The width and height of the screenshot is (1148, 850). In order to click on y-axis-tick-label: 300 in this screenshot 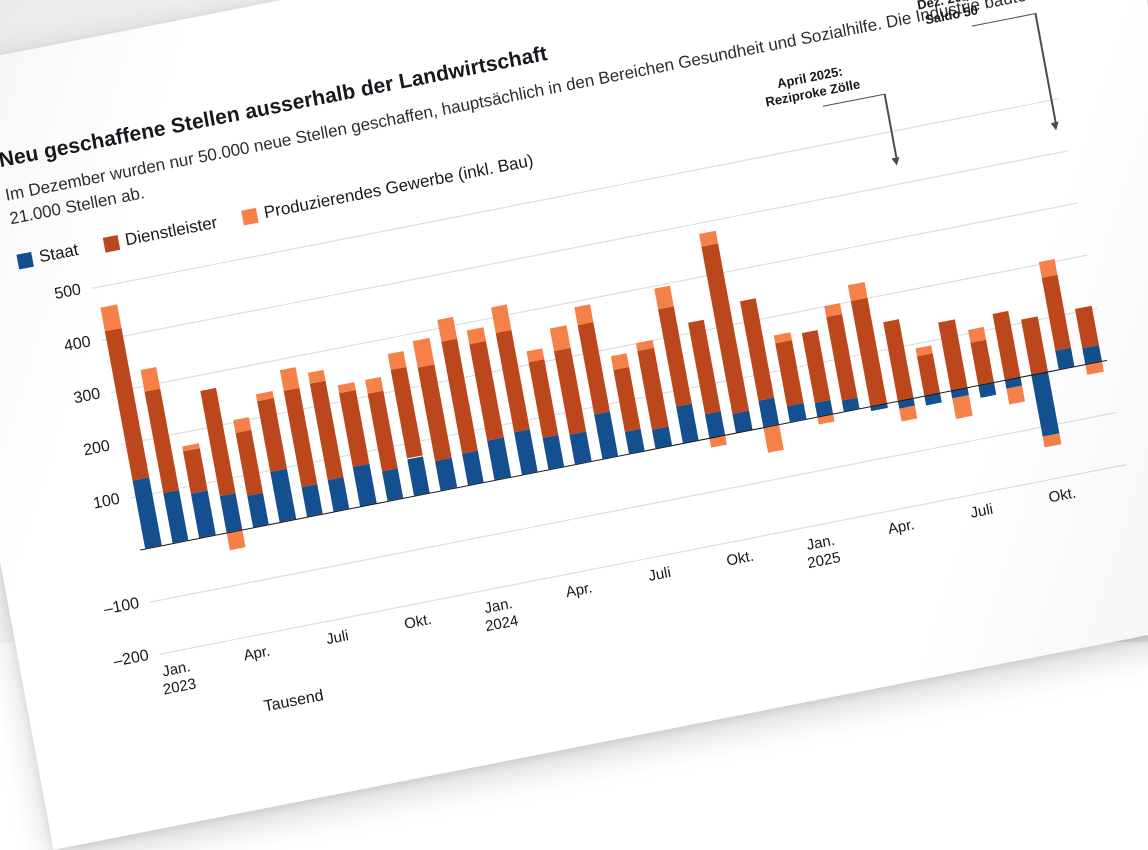, I will do `click(87, 396)`.